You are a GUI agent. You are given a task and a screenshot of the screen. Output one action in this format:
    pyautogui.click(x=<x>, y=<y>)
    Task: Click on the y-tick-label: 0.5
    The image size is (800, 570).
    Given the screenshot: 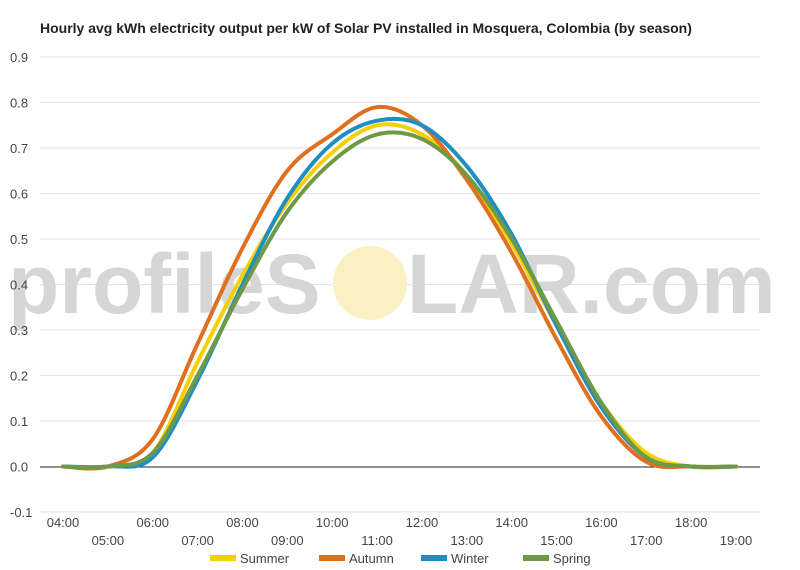 What is the action you would take?
    pyautogui.click(x=19, y=239)
    